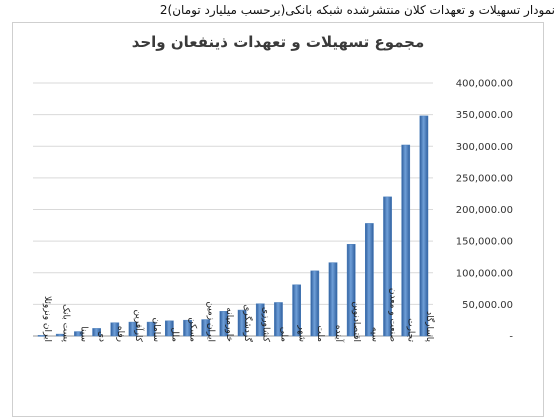 This screenshot has height=420, width=559. Describe the element at coordinates (302, 333) in the screenshot. I see `x-category-label: شهر` at that location.